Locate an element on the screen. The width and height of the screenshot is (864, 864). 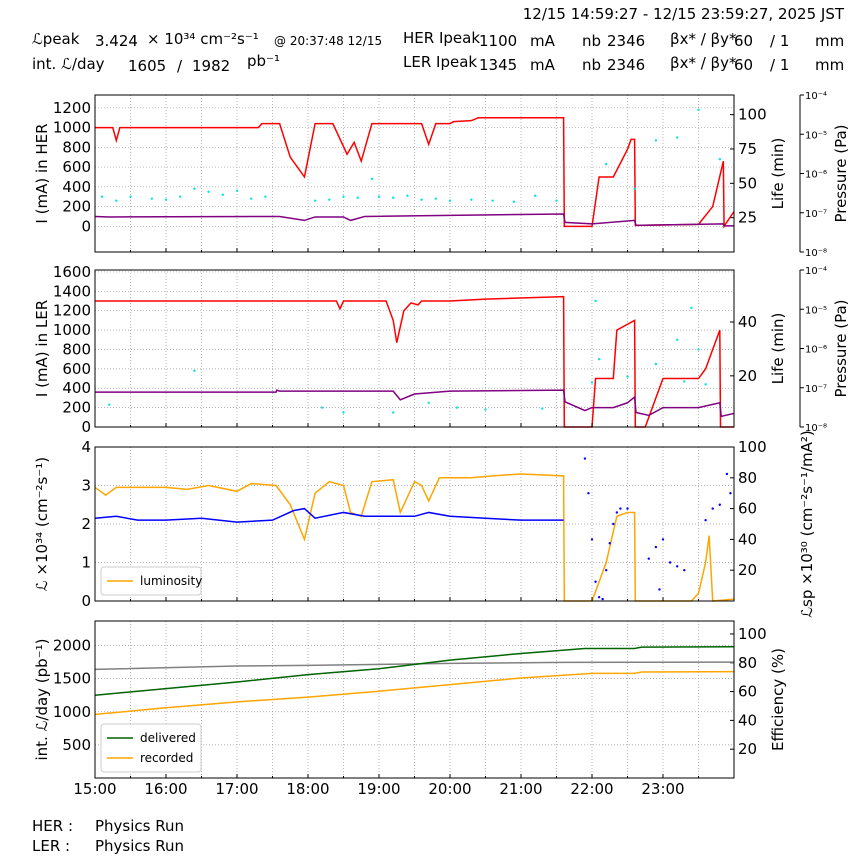
y-tick-label: 600 is located at coordinates (76, 167).